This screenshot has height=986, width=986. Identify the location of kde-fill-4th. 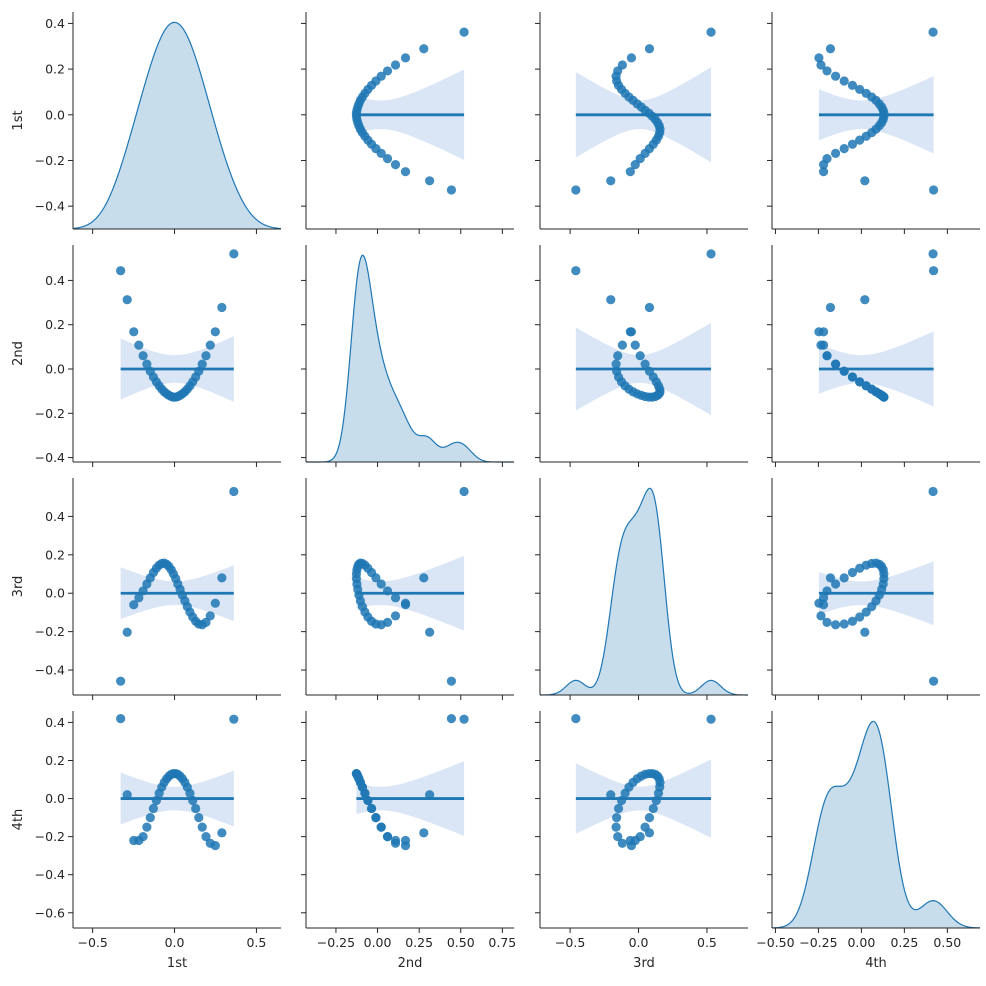
(876, 824).